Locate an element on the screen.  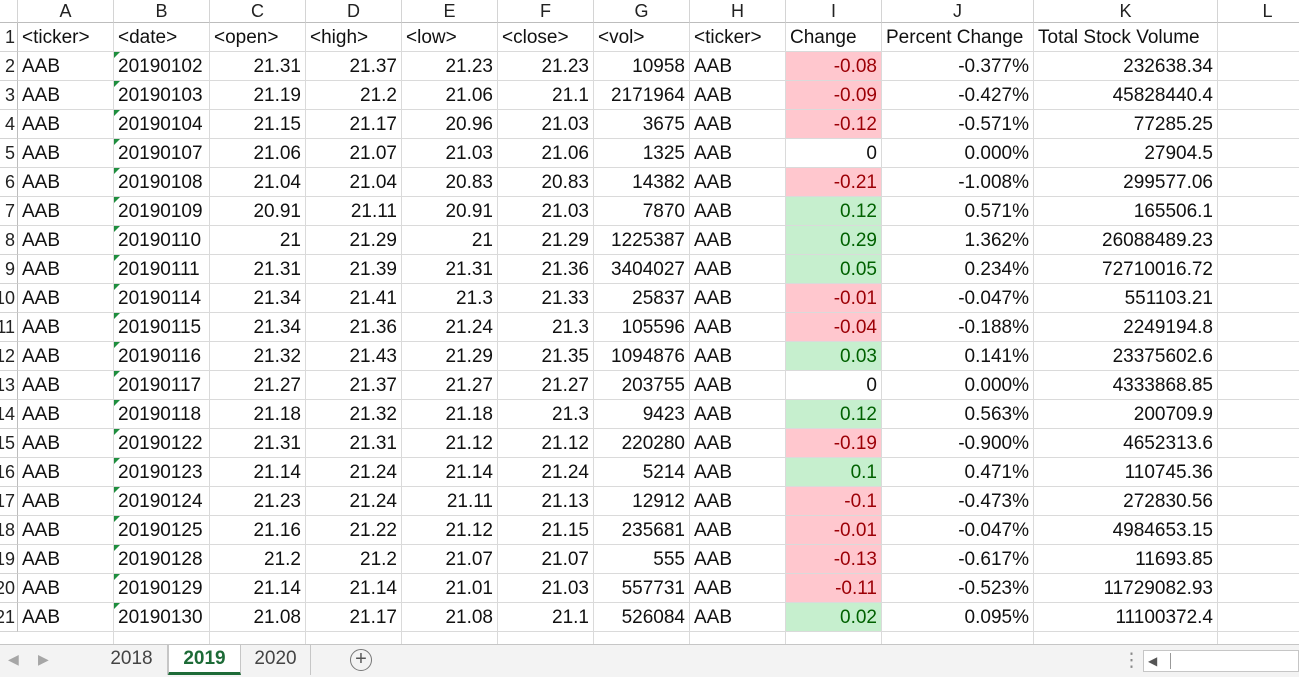
table-cell: 21.27 is located at coordinates (546, 385).